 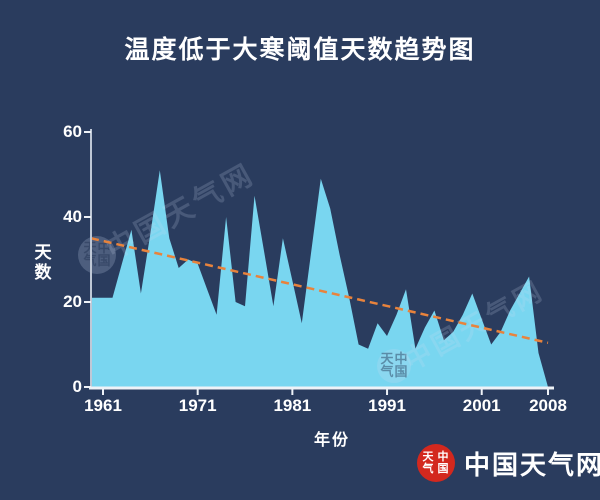 I want to click on x-tick-label: 1971, so click(x=197, y=405).